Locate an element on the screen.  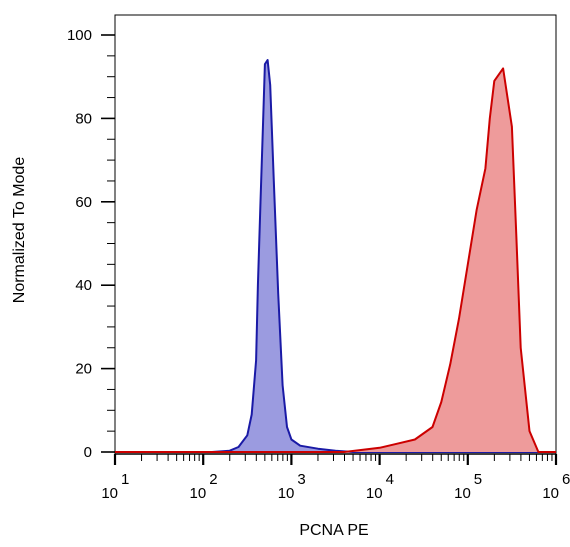
x-tick-exponent: 6 is located at coordinates (566, 479).